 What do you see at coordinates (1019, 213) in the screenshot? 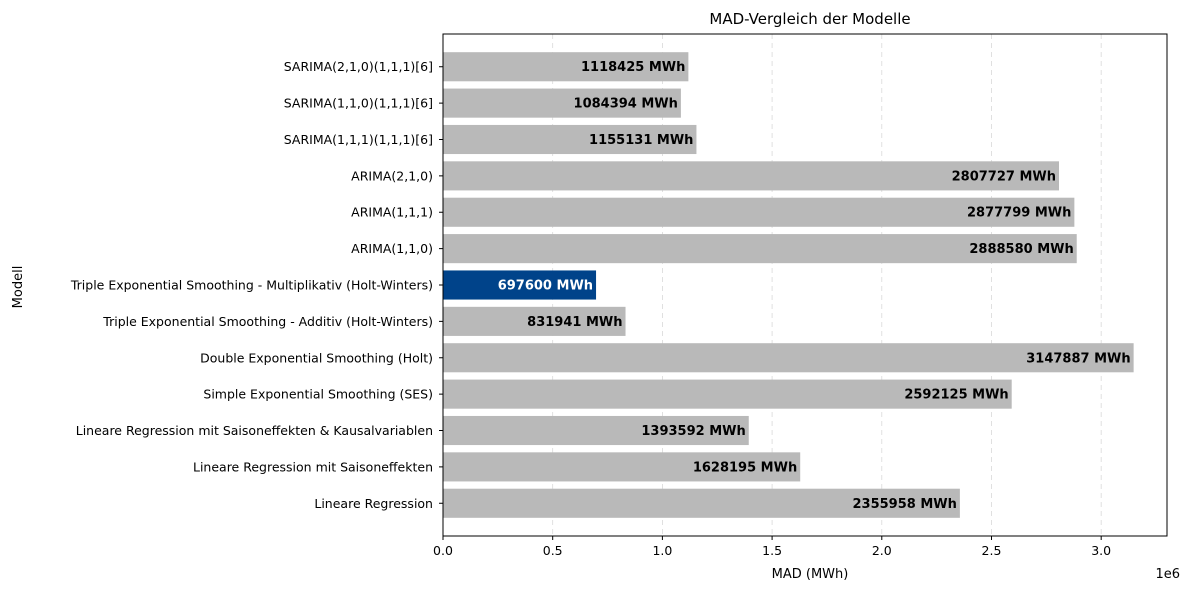
I see `bar-value-label: 2877799 MWh` at bounding box center [1019, 213].